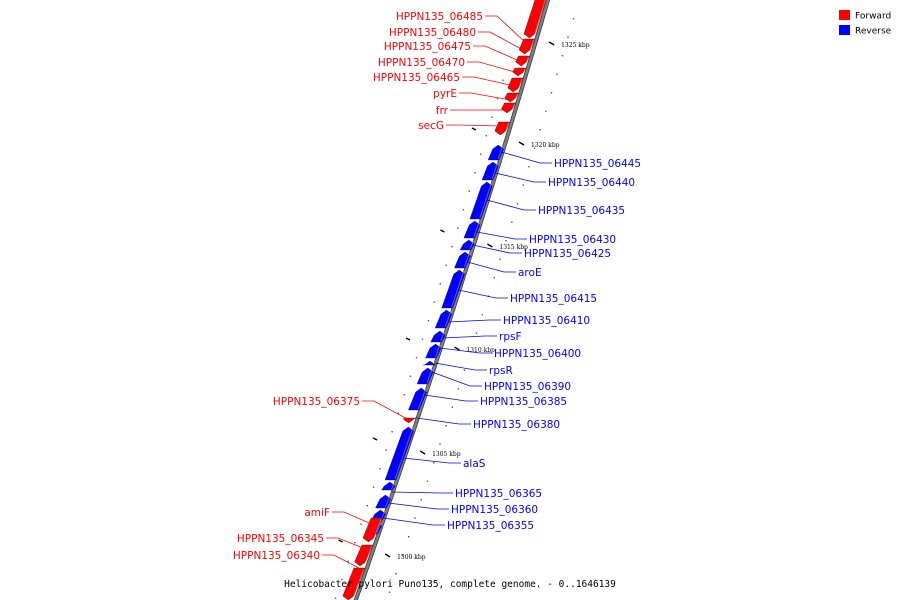 The width and height of the screenshot is (900, 600). I want to click on gene-label-hppn135-06485: HPPN135_06485, so click(439, 17).